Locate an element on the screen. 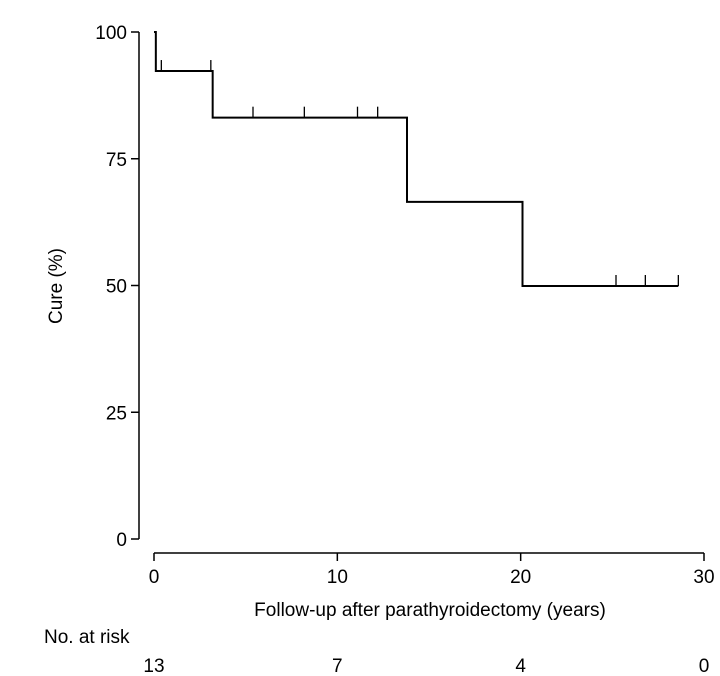 The width and height of the screenshot is (720, 676). x-tick-label: 0 is located at coordinates (154, 577).